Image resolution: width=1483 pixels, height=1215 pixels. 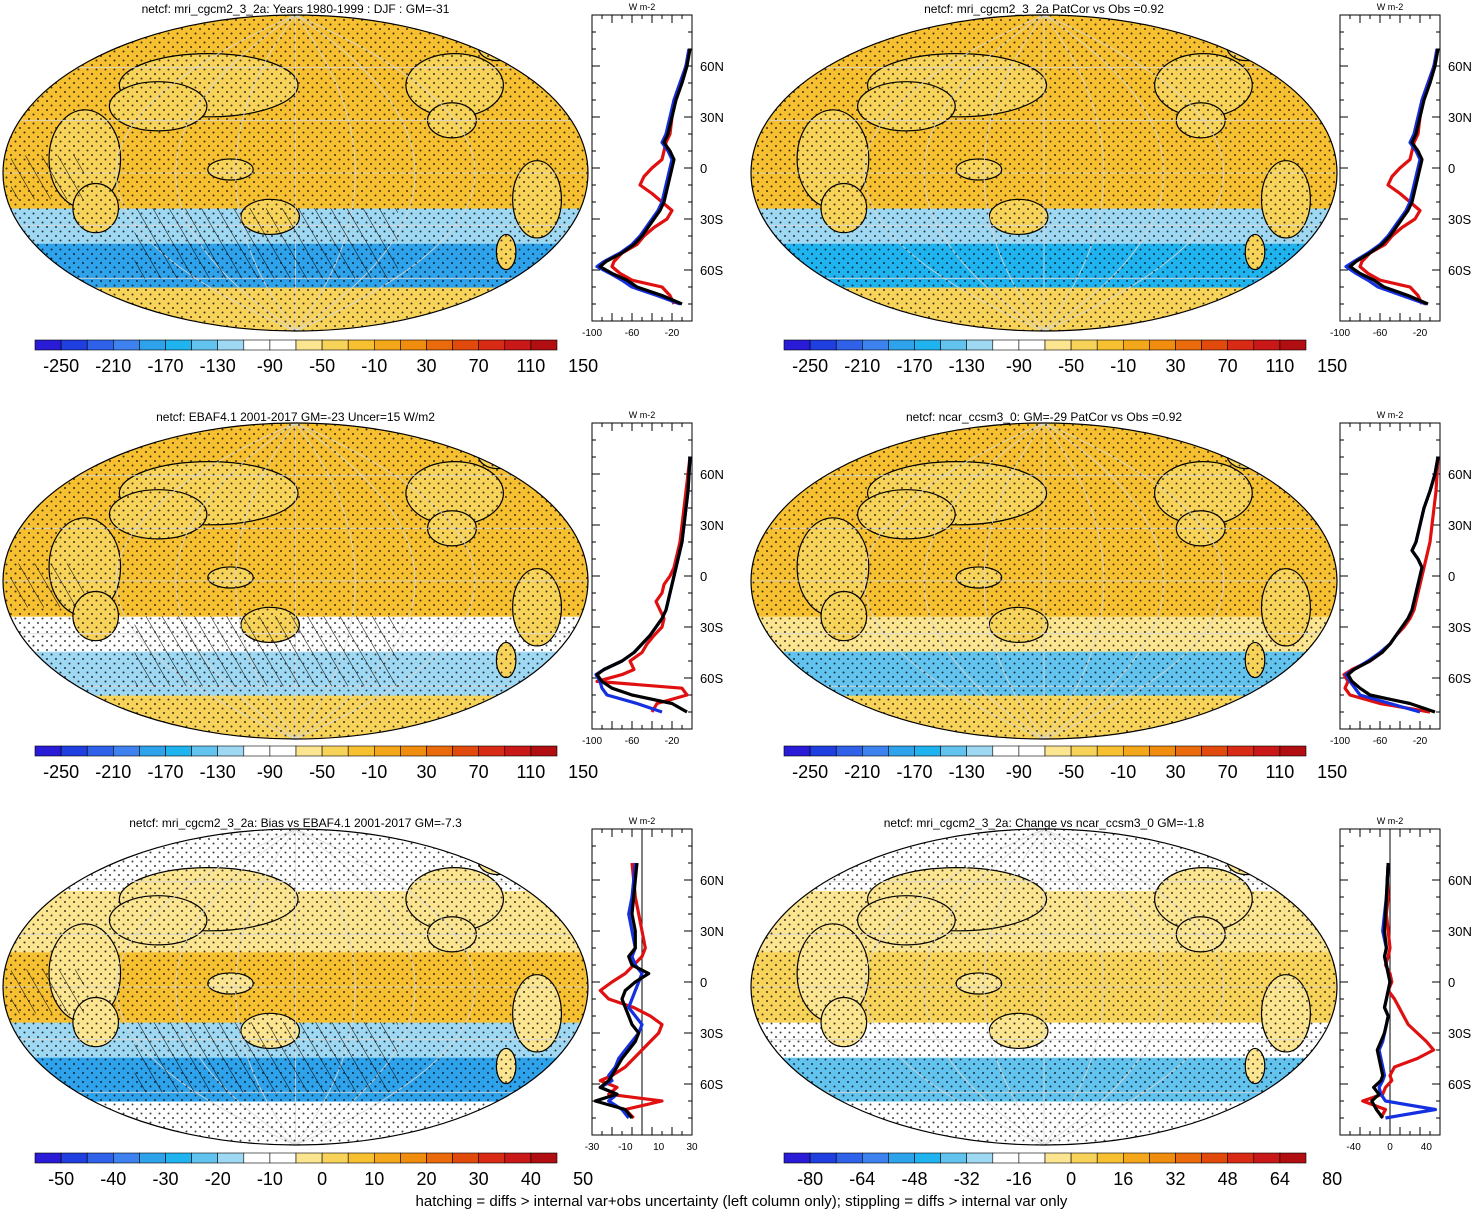 What do you see at coordinates (659, 1147) in the screenshot?
I see `profile-x-tick-label: 10` at bounding box center [659, 1147].